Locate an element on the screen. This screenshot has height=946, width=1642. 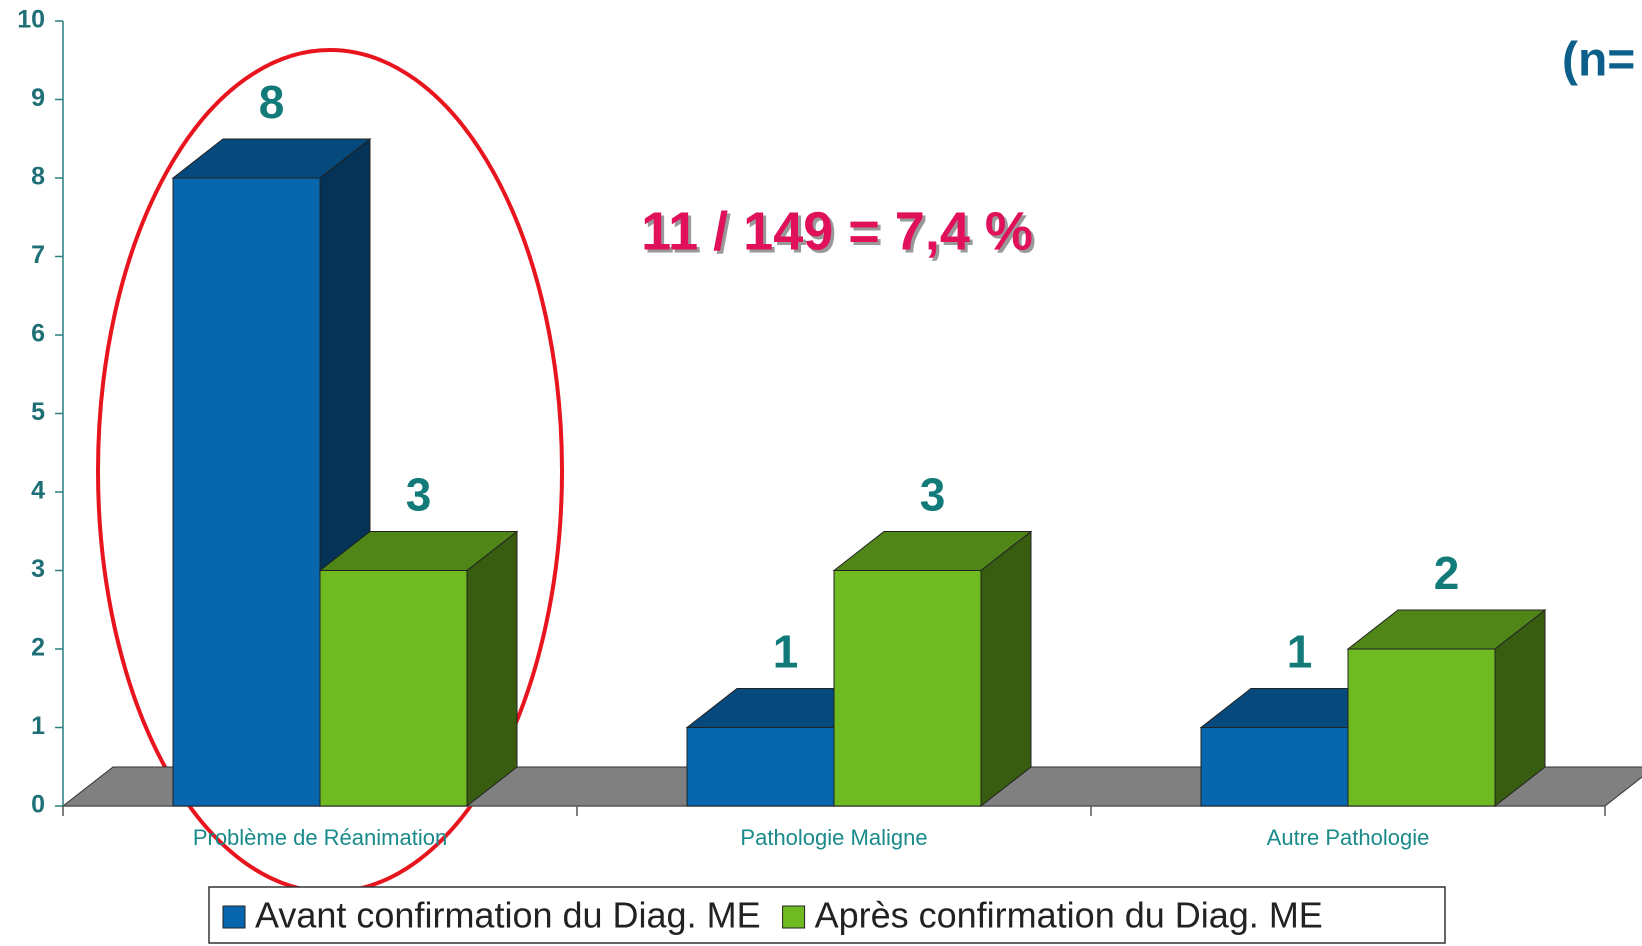
y-tick-label: 0 is located at coordinates (38, 805).